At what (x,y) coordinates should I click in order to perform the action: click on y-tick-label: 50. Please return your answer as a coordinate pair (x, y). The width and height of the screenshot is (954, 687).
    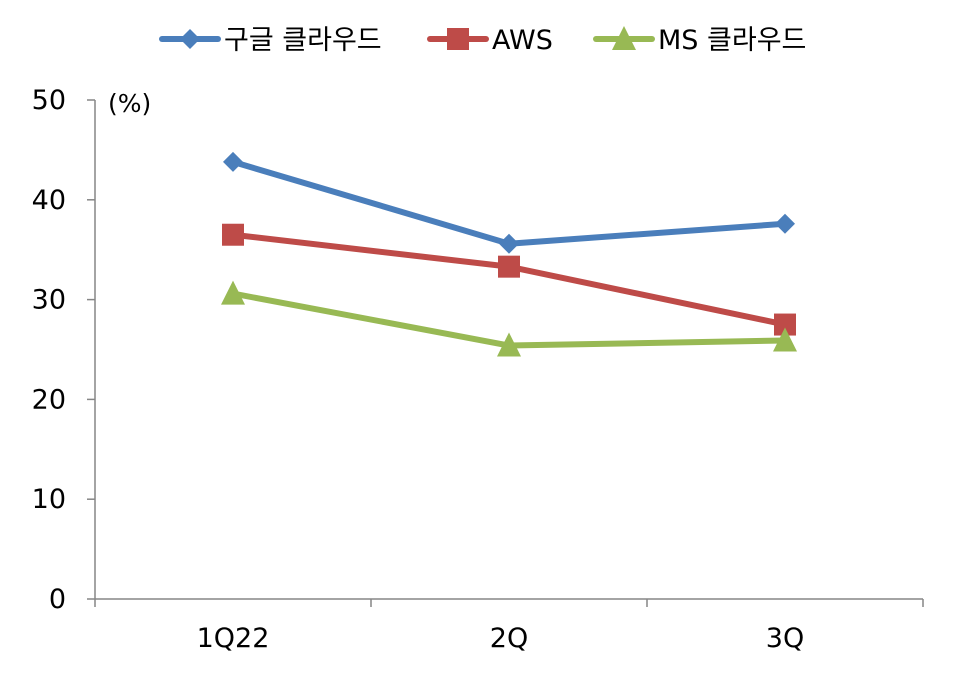
    Looking at the image, I should click on (49, 100).